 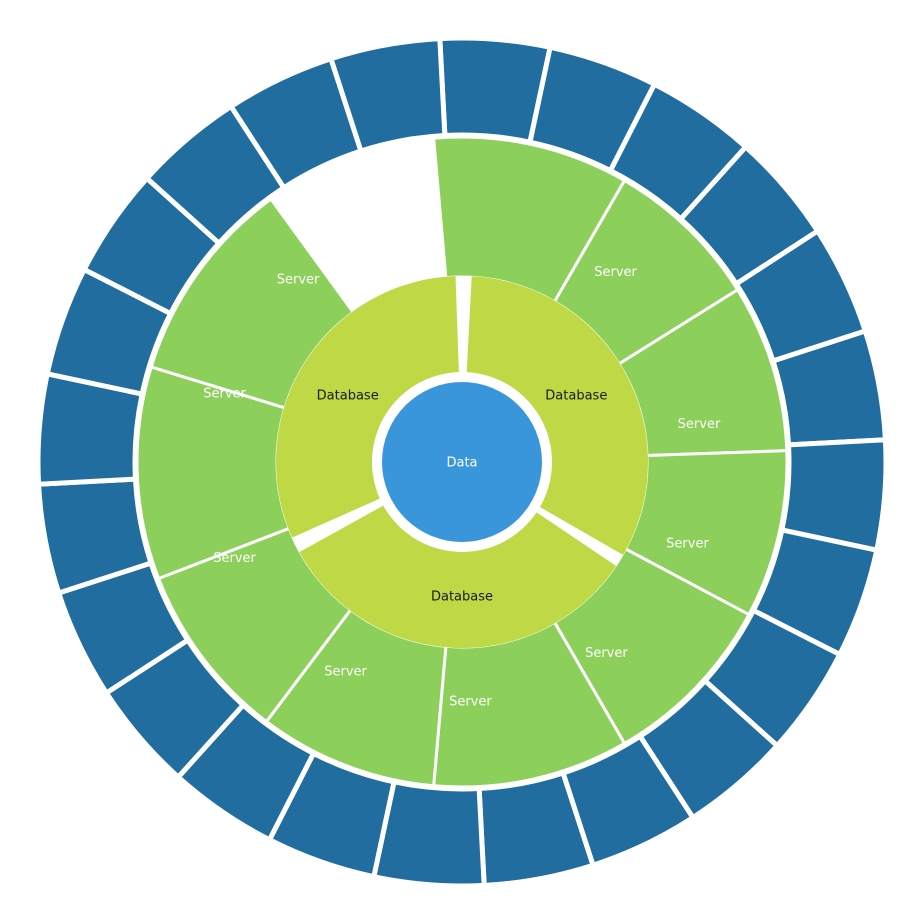 What do you see at coordinates (387, 95) in the screenshot?
I see `outer-ring-segment` at bounding box center [387, 95].